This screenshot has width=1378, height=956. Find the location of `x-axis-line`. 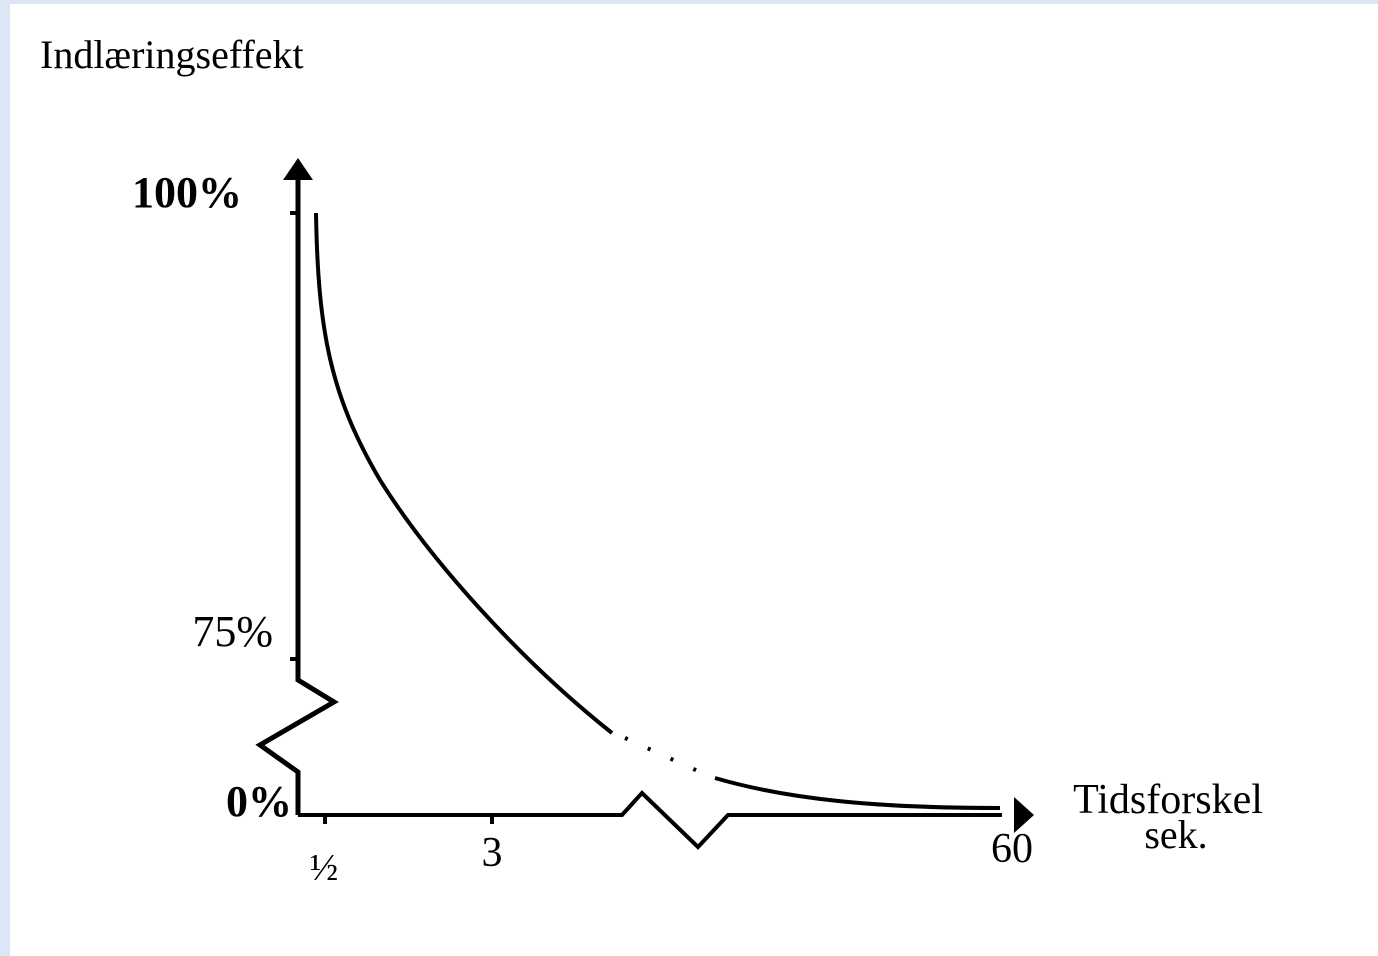

x-axis-line is located at coordinates (650, 820).